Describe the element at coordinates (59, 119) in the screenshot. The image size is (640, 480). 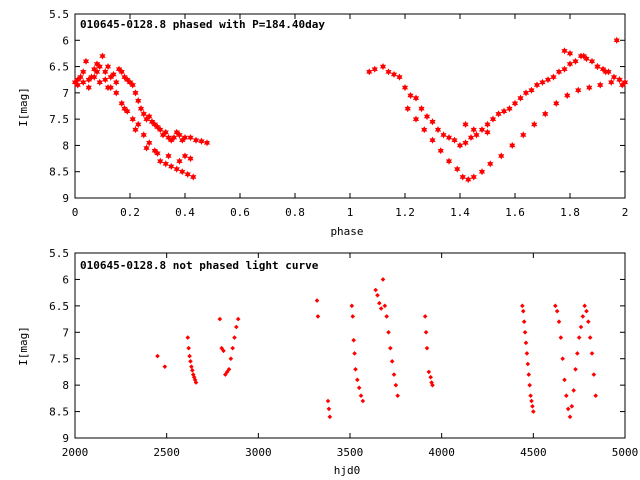
I see `y-tick-label: 7.5` at that location.